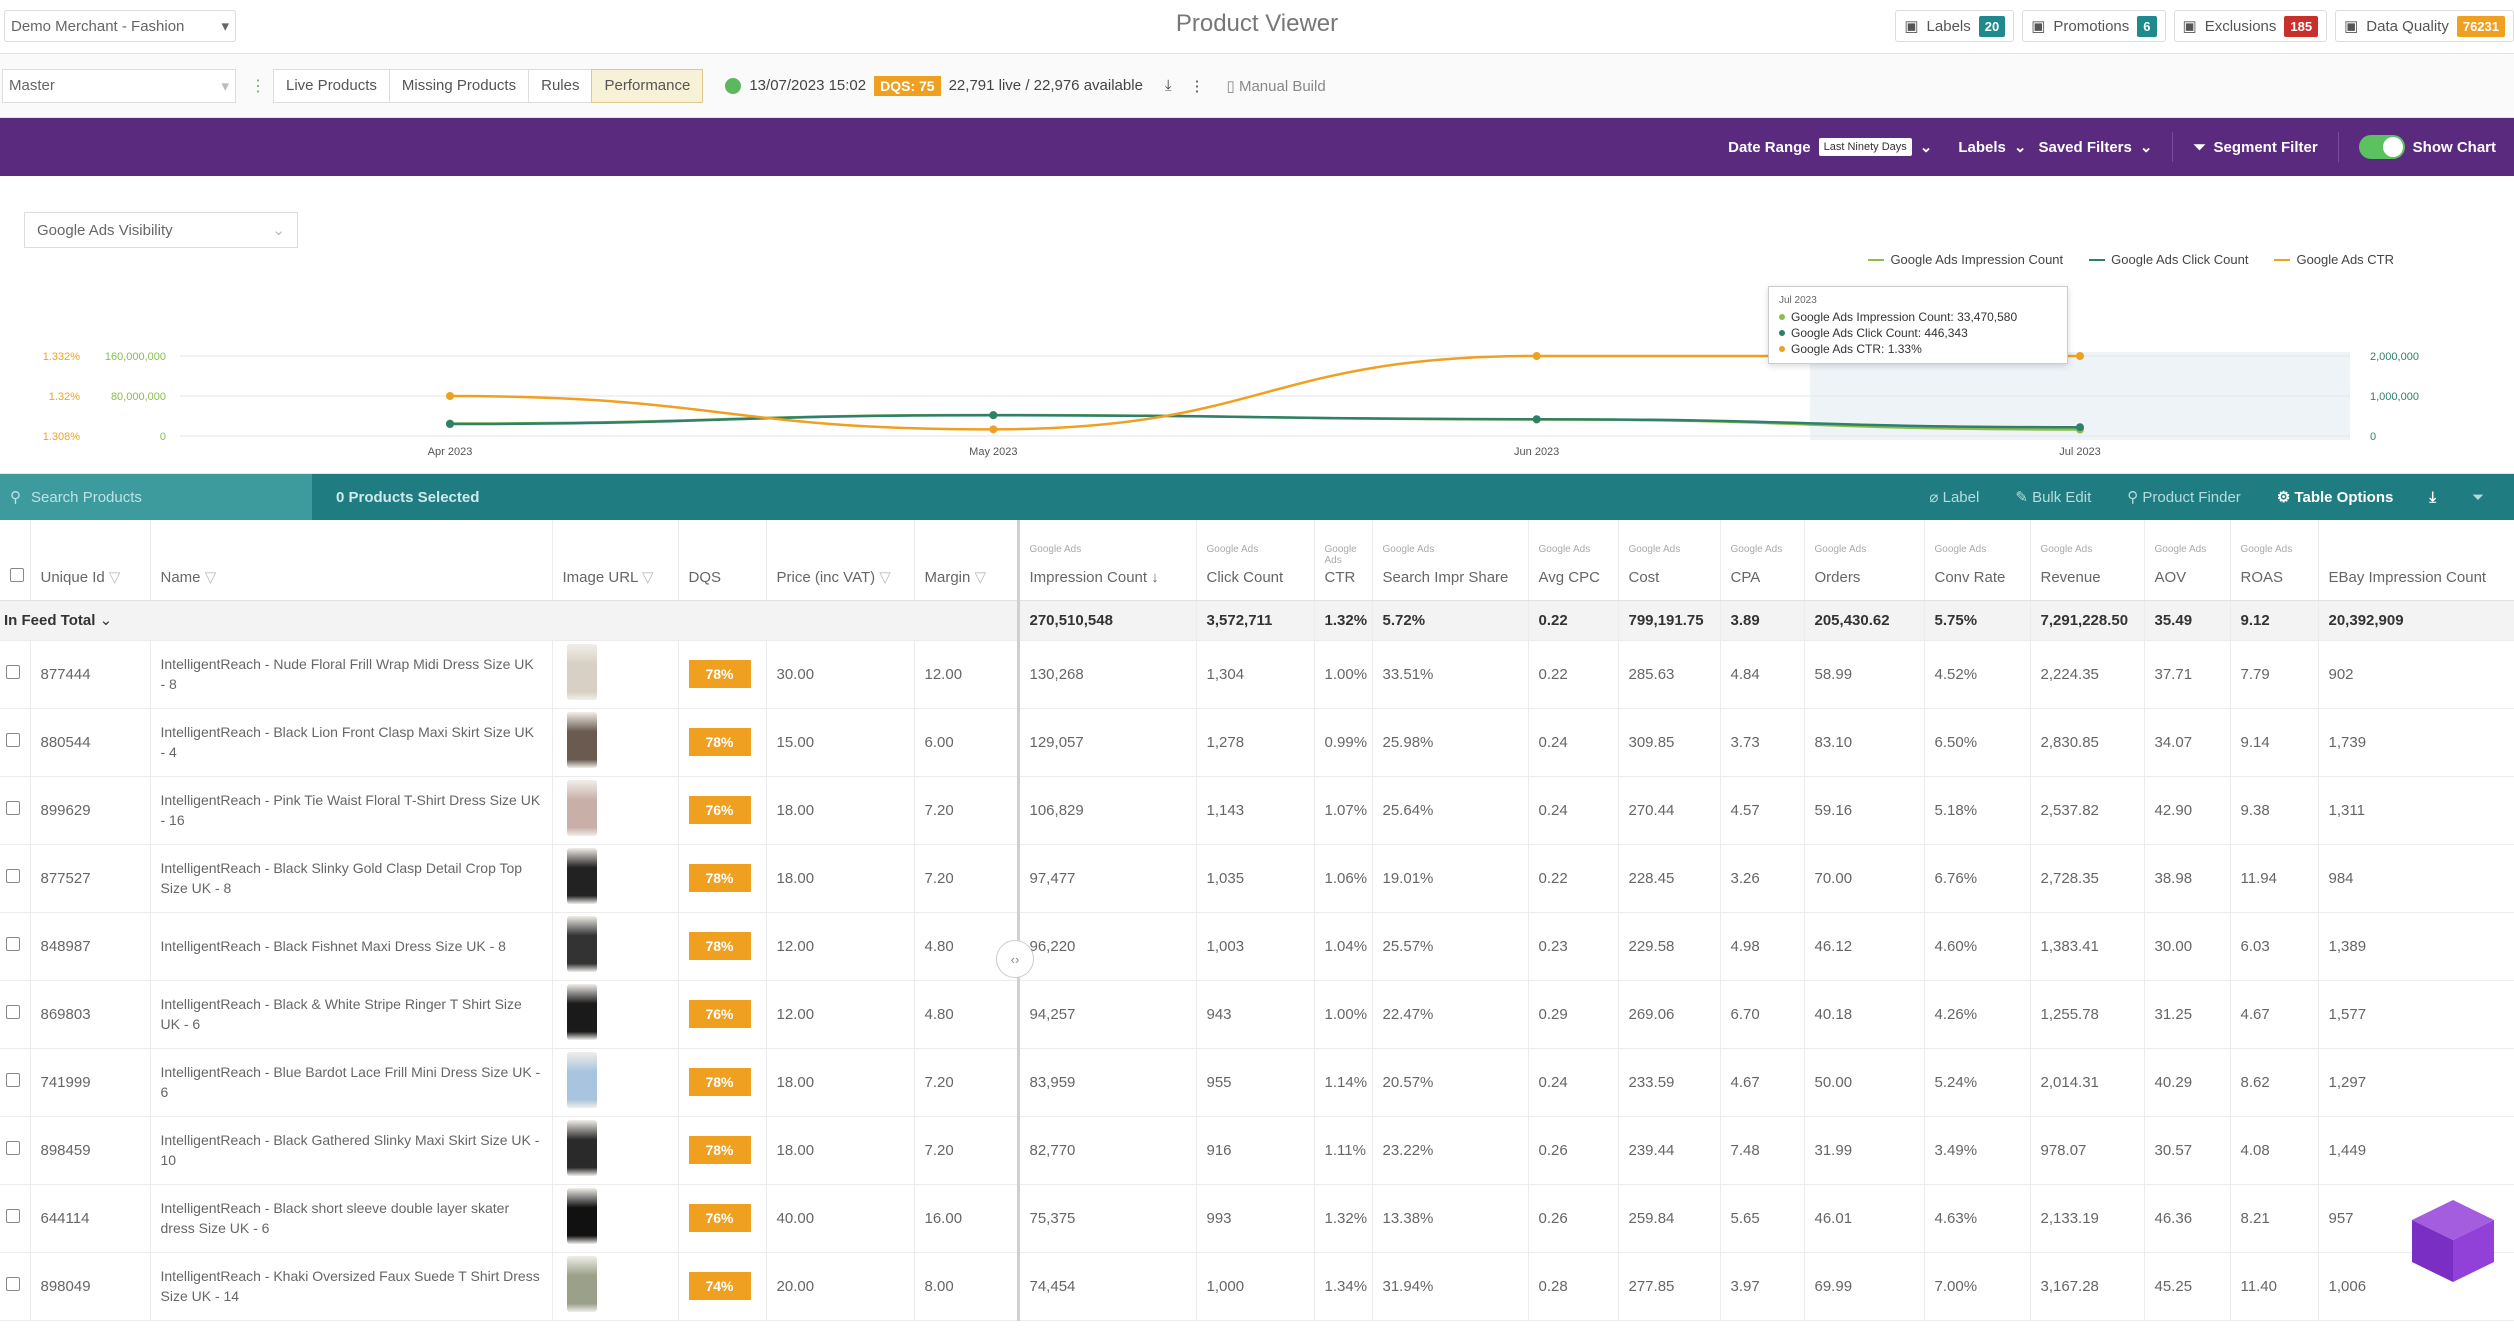  What do you see at coordinates (615, 560) in the screenshot?
I see `column-header: Image URL ▽` at bounding box center [615, 560].